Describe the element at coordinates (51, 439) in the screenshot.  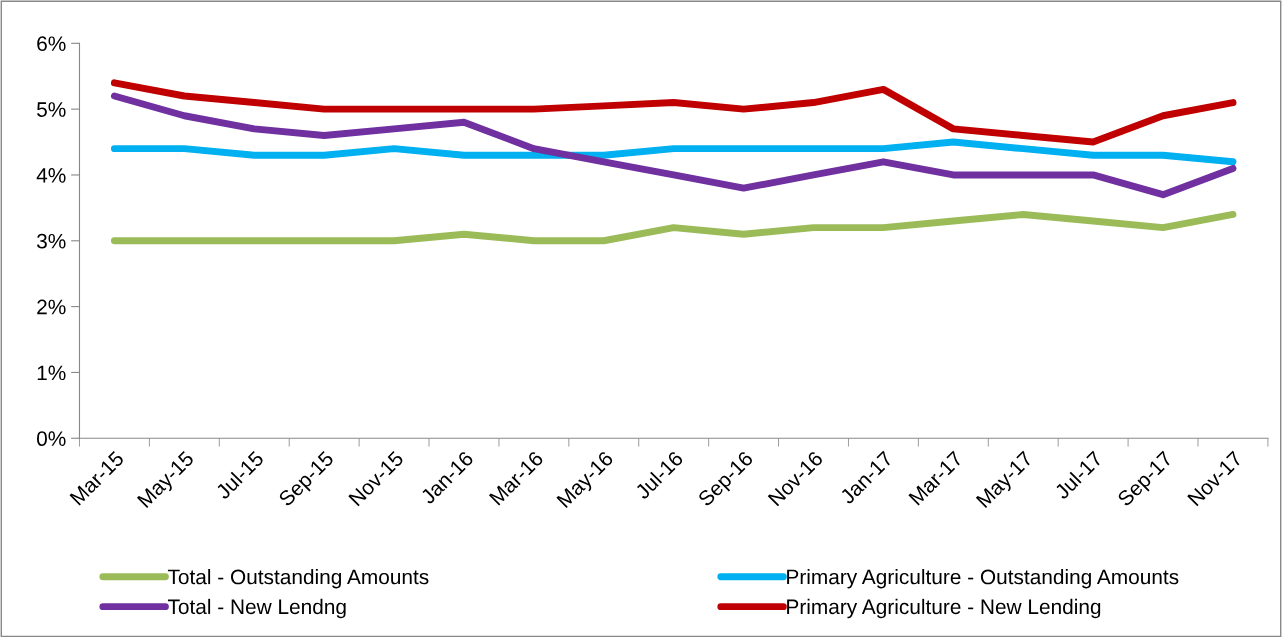
I see `y-tick-label: 0%` at that location.